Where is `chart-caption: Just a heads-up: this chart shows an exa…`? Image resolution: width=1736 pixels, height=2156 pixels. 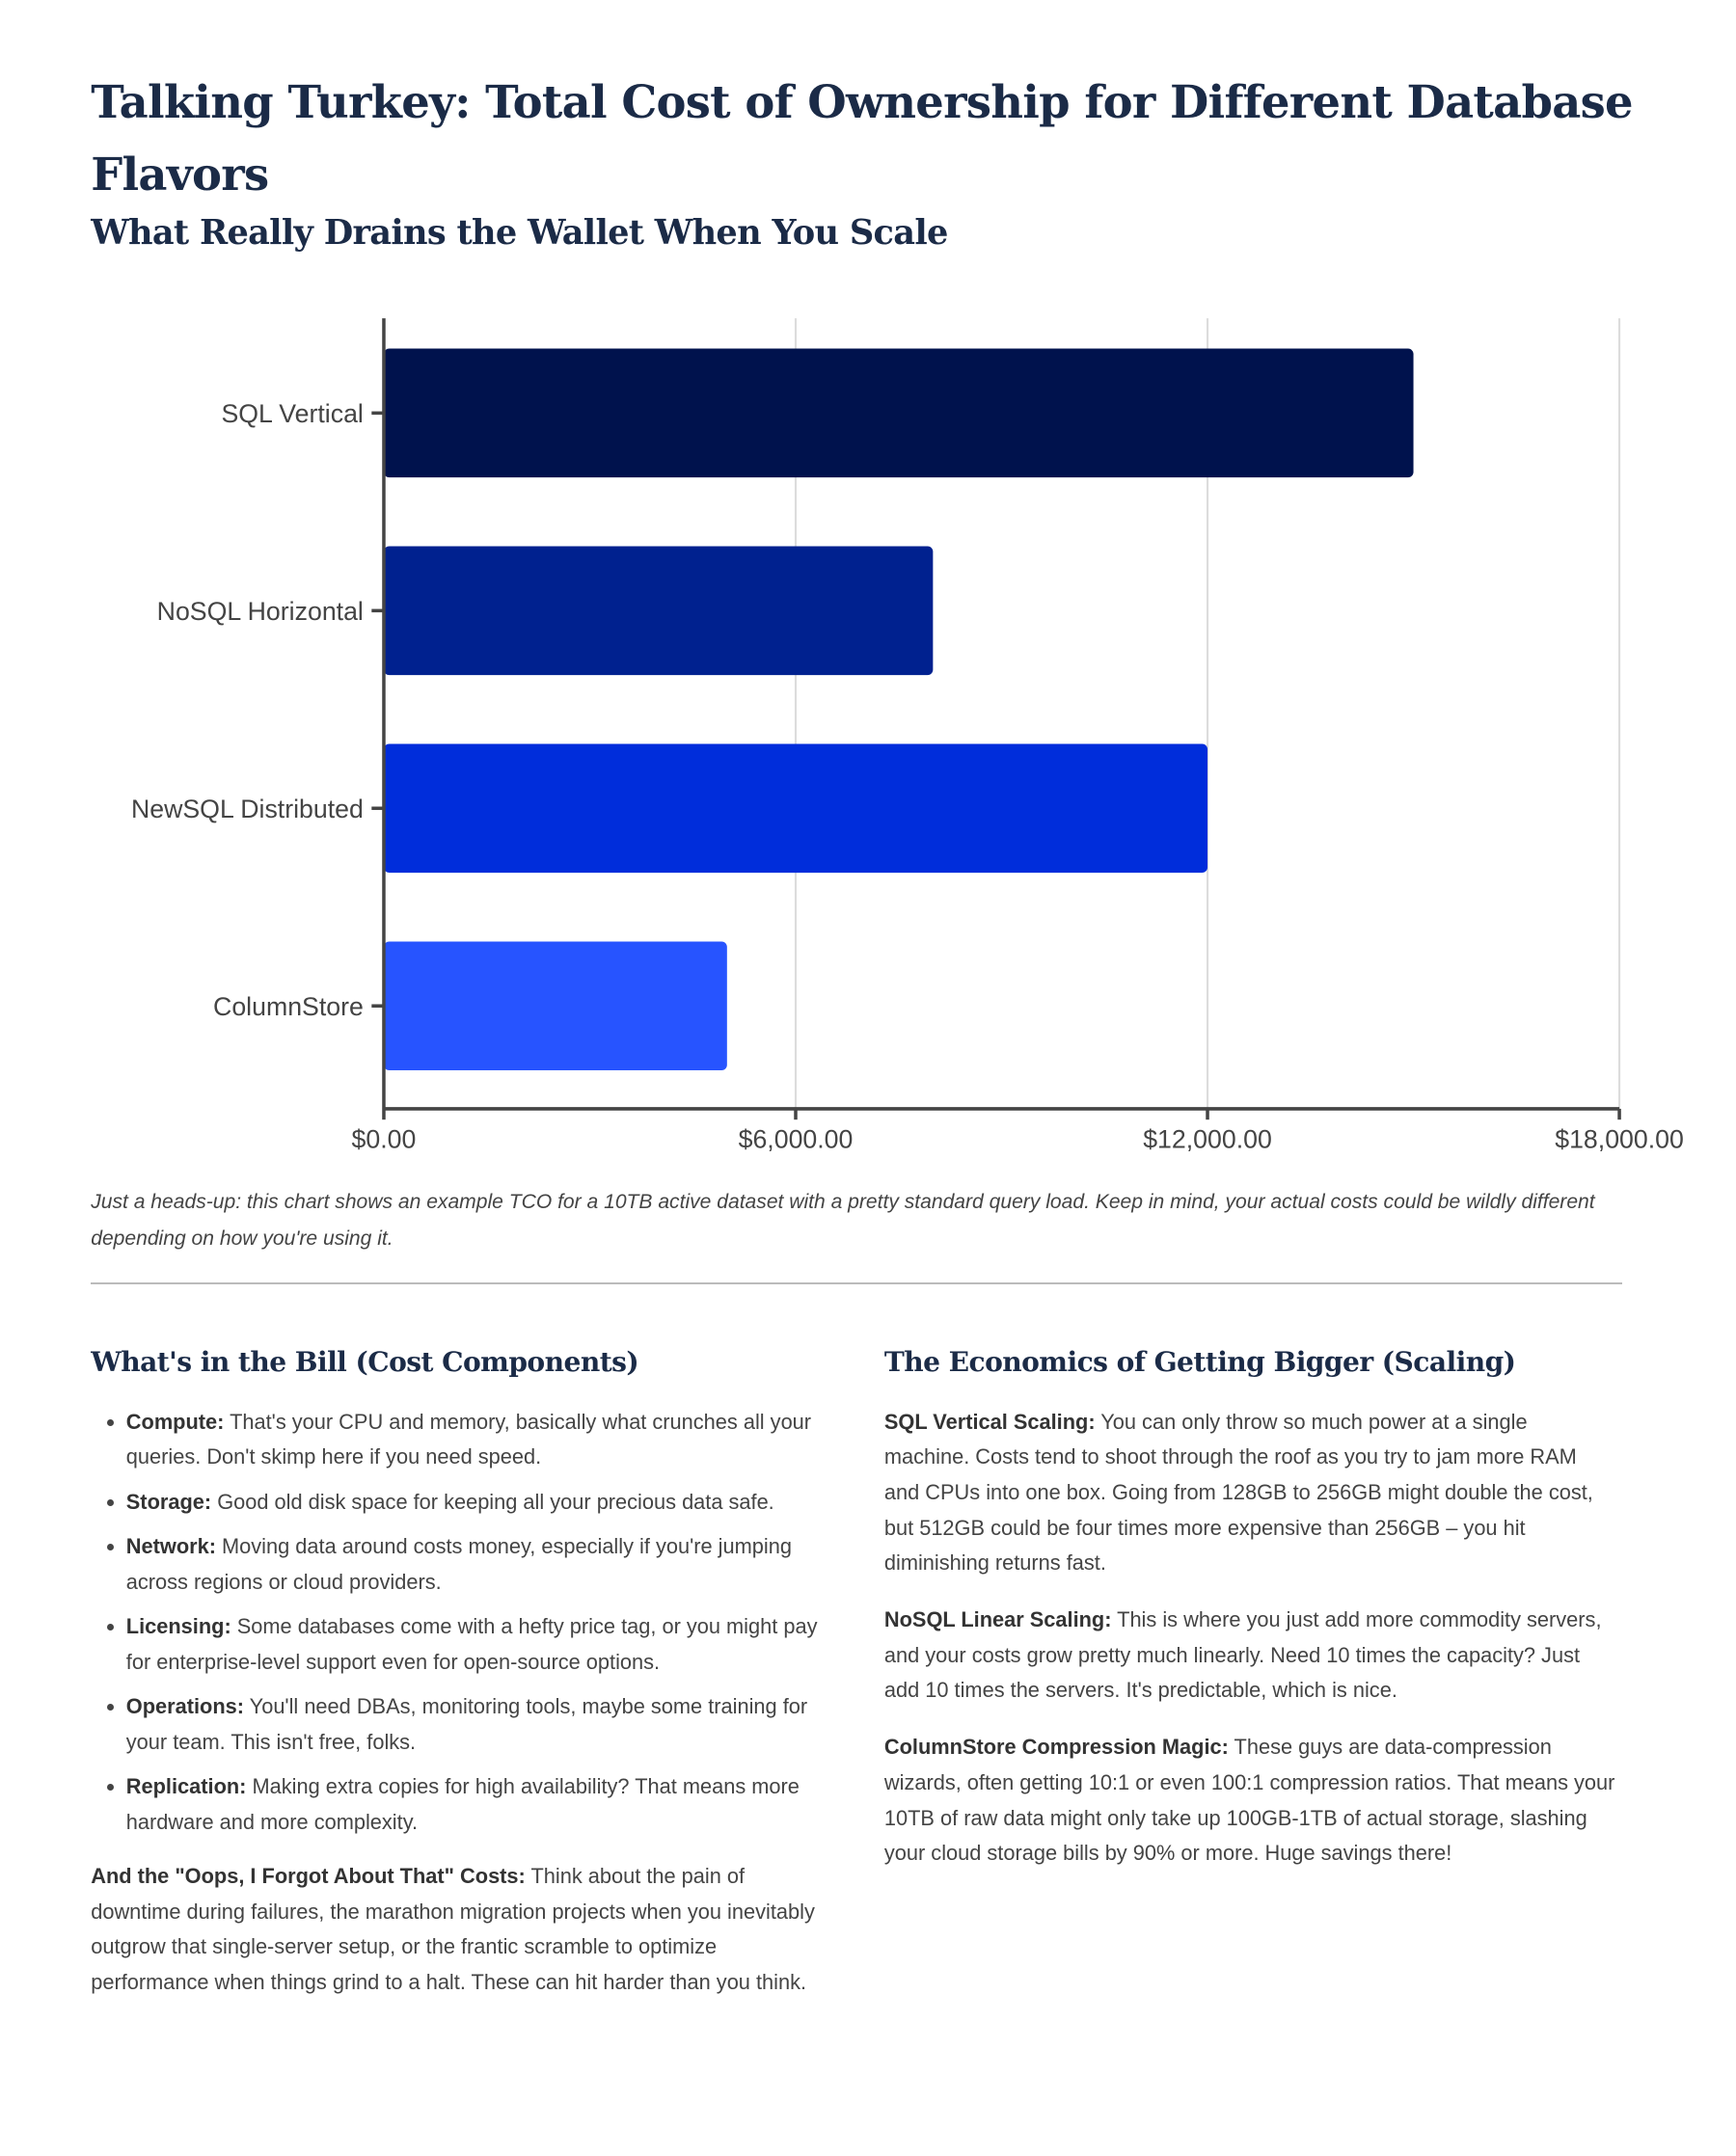
chart-caption: Just a heads-up: this chart shows an exa… is located at coordinates (843, 1220).